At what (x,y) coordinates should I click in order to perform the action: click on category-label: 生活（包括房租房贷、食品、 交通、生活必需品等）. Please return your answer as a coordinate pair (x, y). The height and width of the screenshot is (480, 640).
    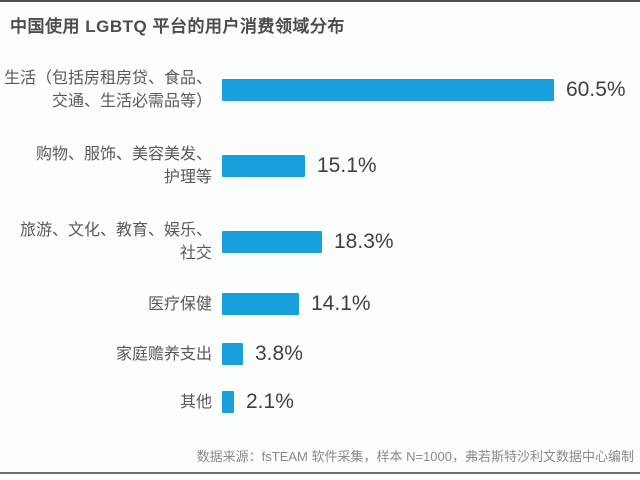
    Looking at the image, I should click on (106, 90).